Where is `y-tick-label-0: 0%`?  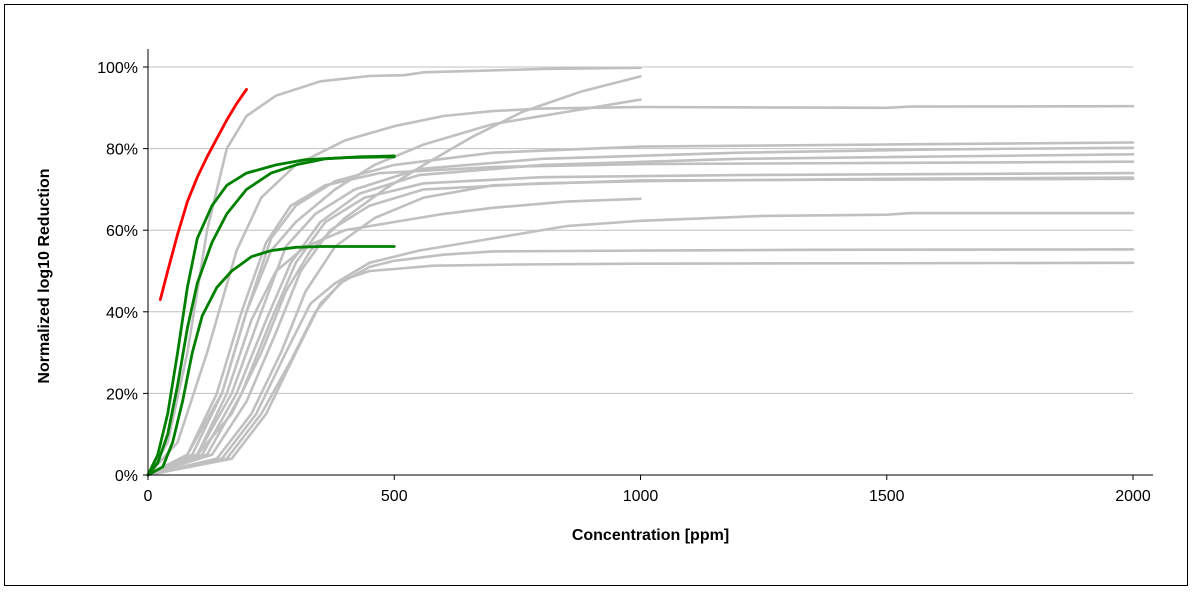 y-tick-label-0: 0% is located at coordinates (126, 476).